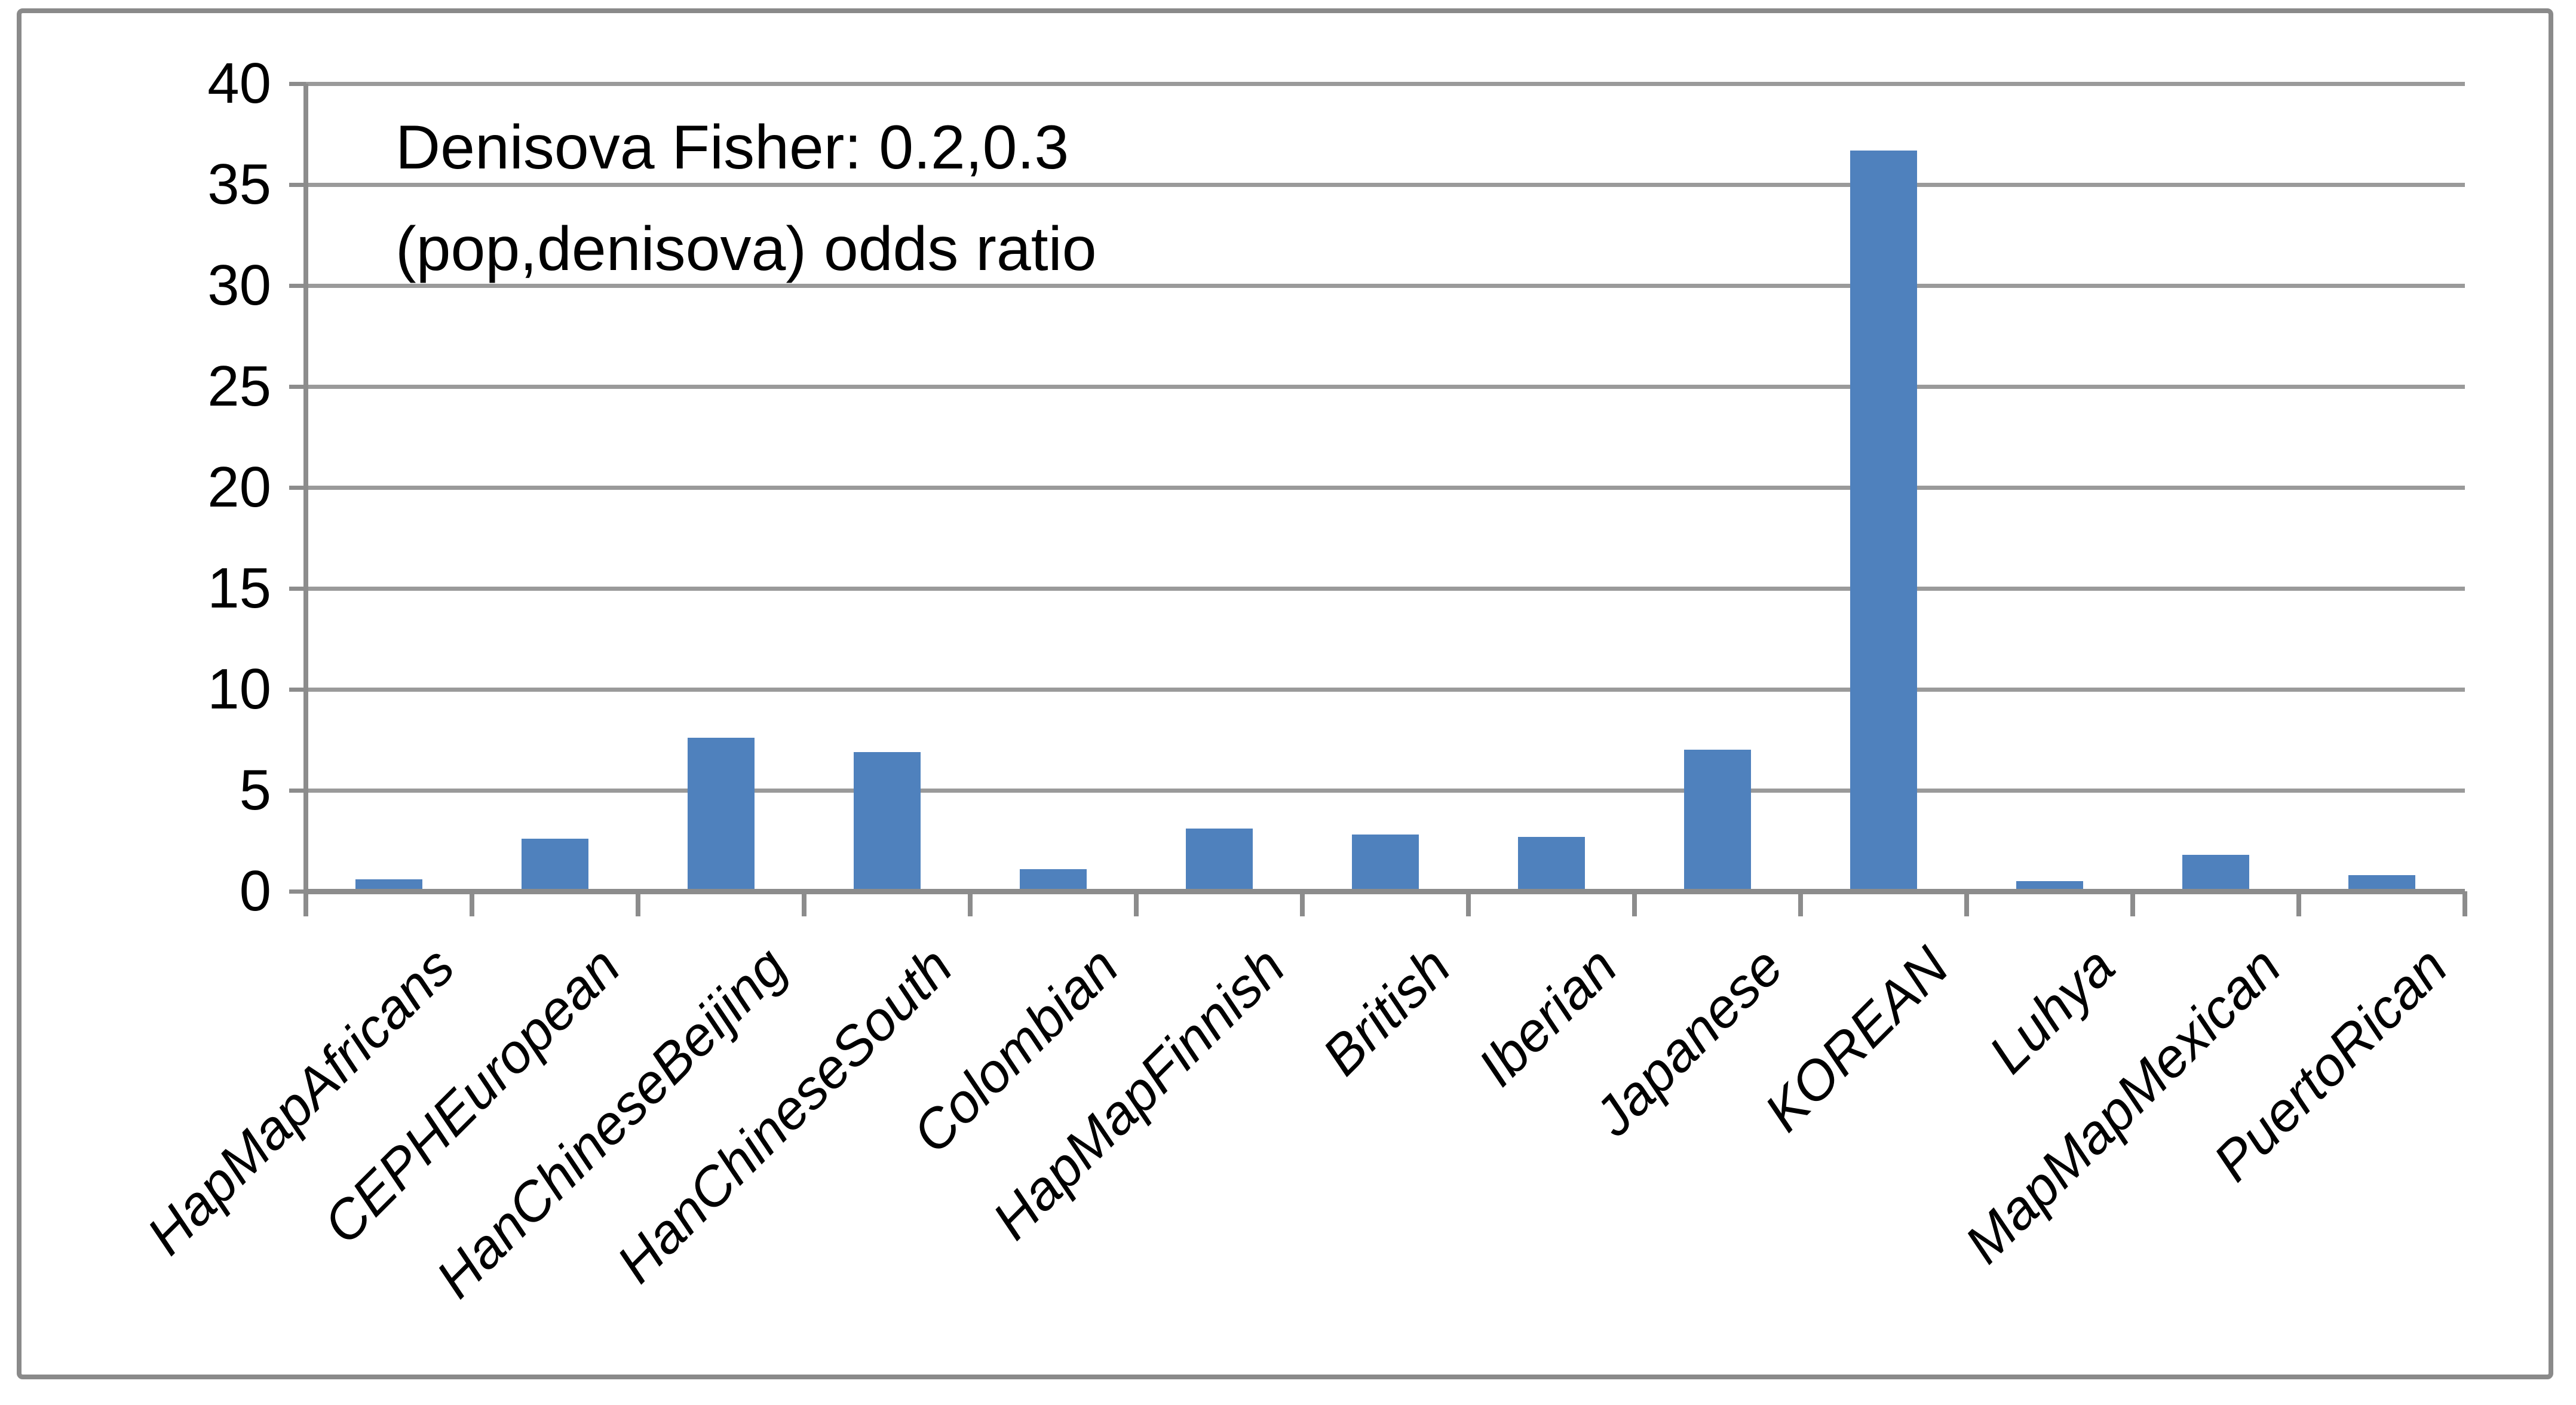 The image size is (2576, 1405). Describe the element at coordinates (2052, 1010) in the screenshot. I see `x-category-label-Luhya: Luhya` at that location.